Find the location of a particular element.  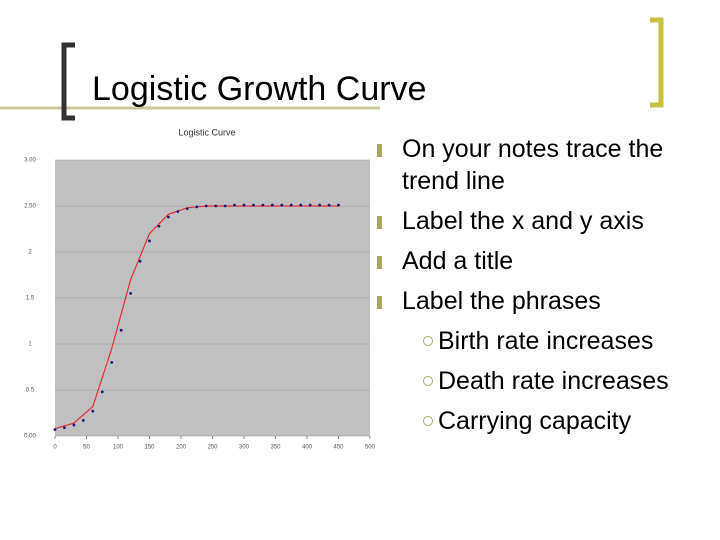

y-tick-label: 0.5 is located at coordinates (30, 391).